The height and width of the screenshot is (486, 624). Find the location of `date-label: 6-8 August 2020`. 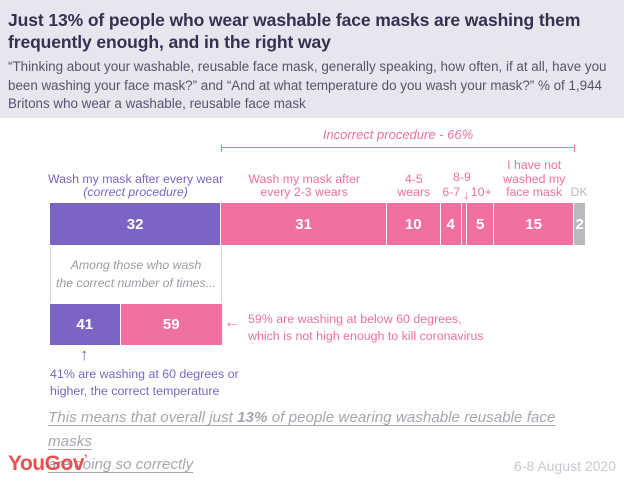

date-label: 6-8 August 2020 is located at coordinates (565, 466).